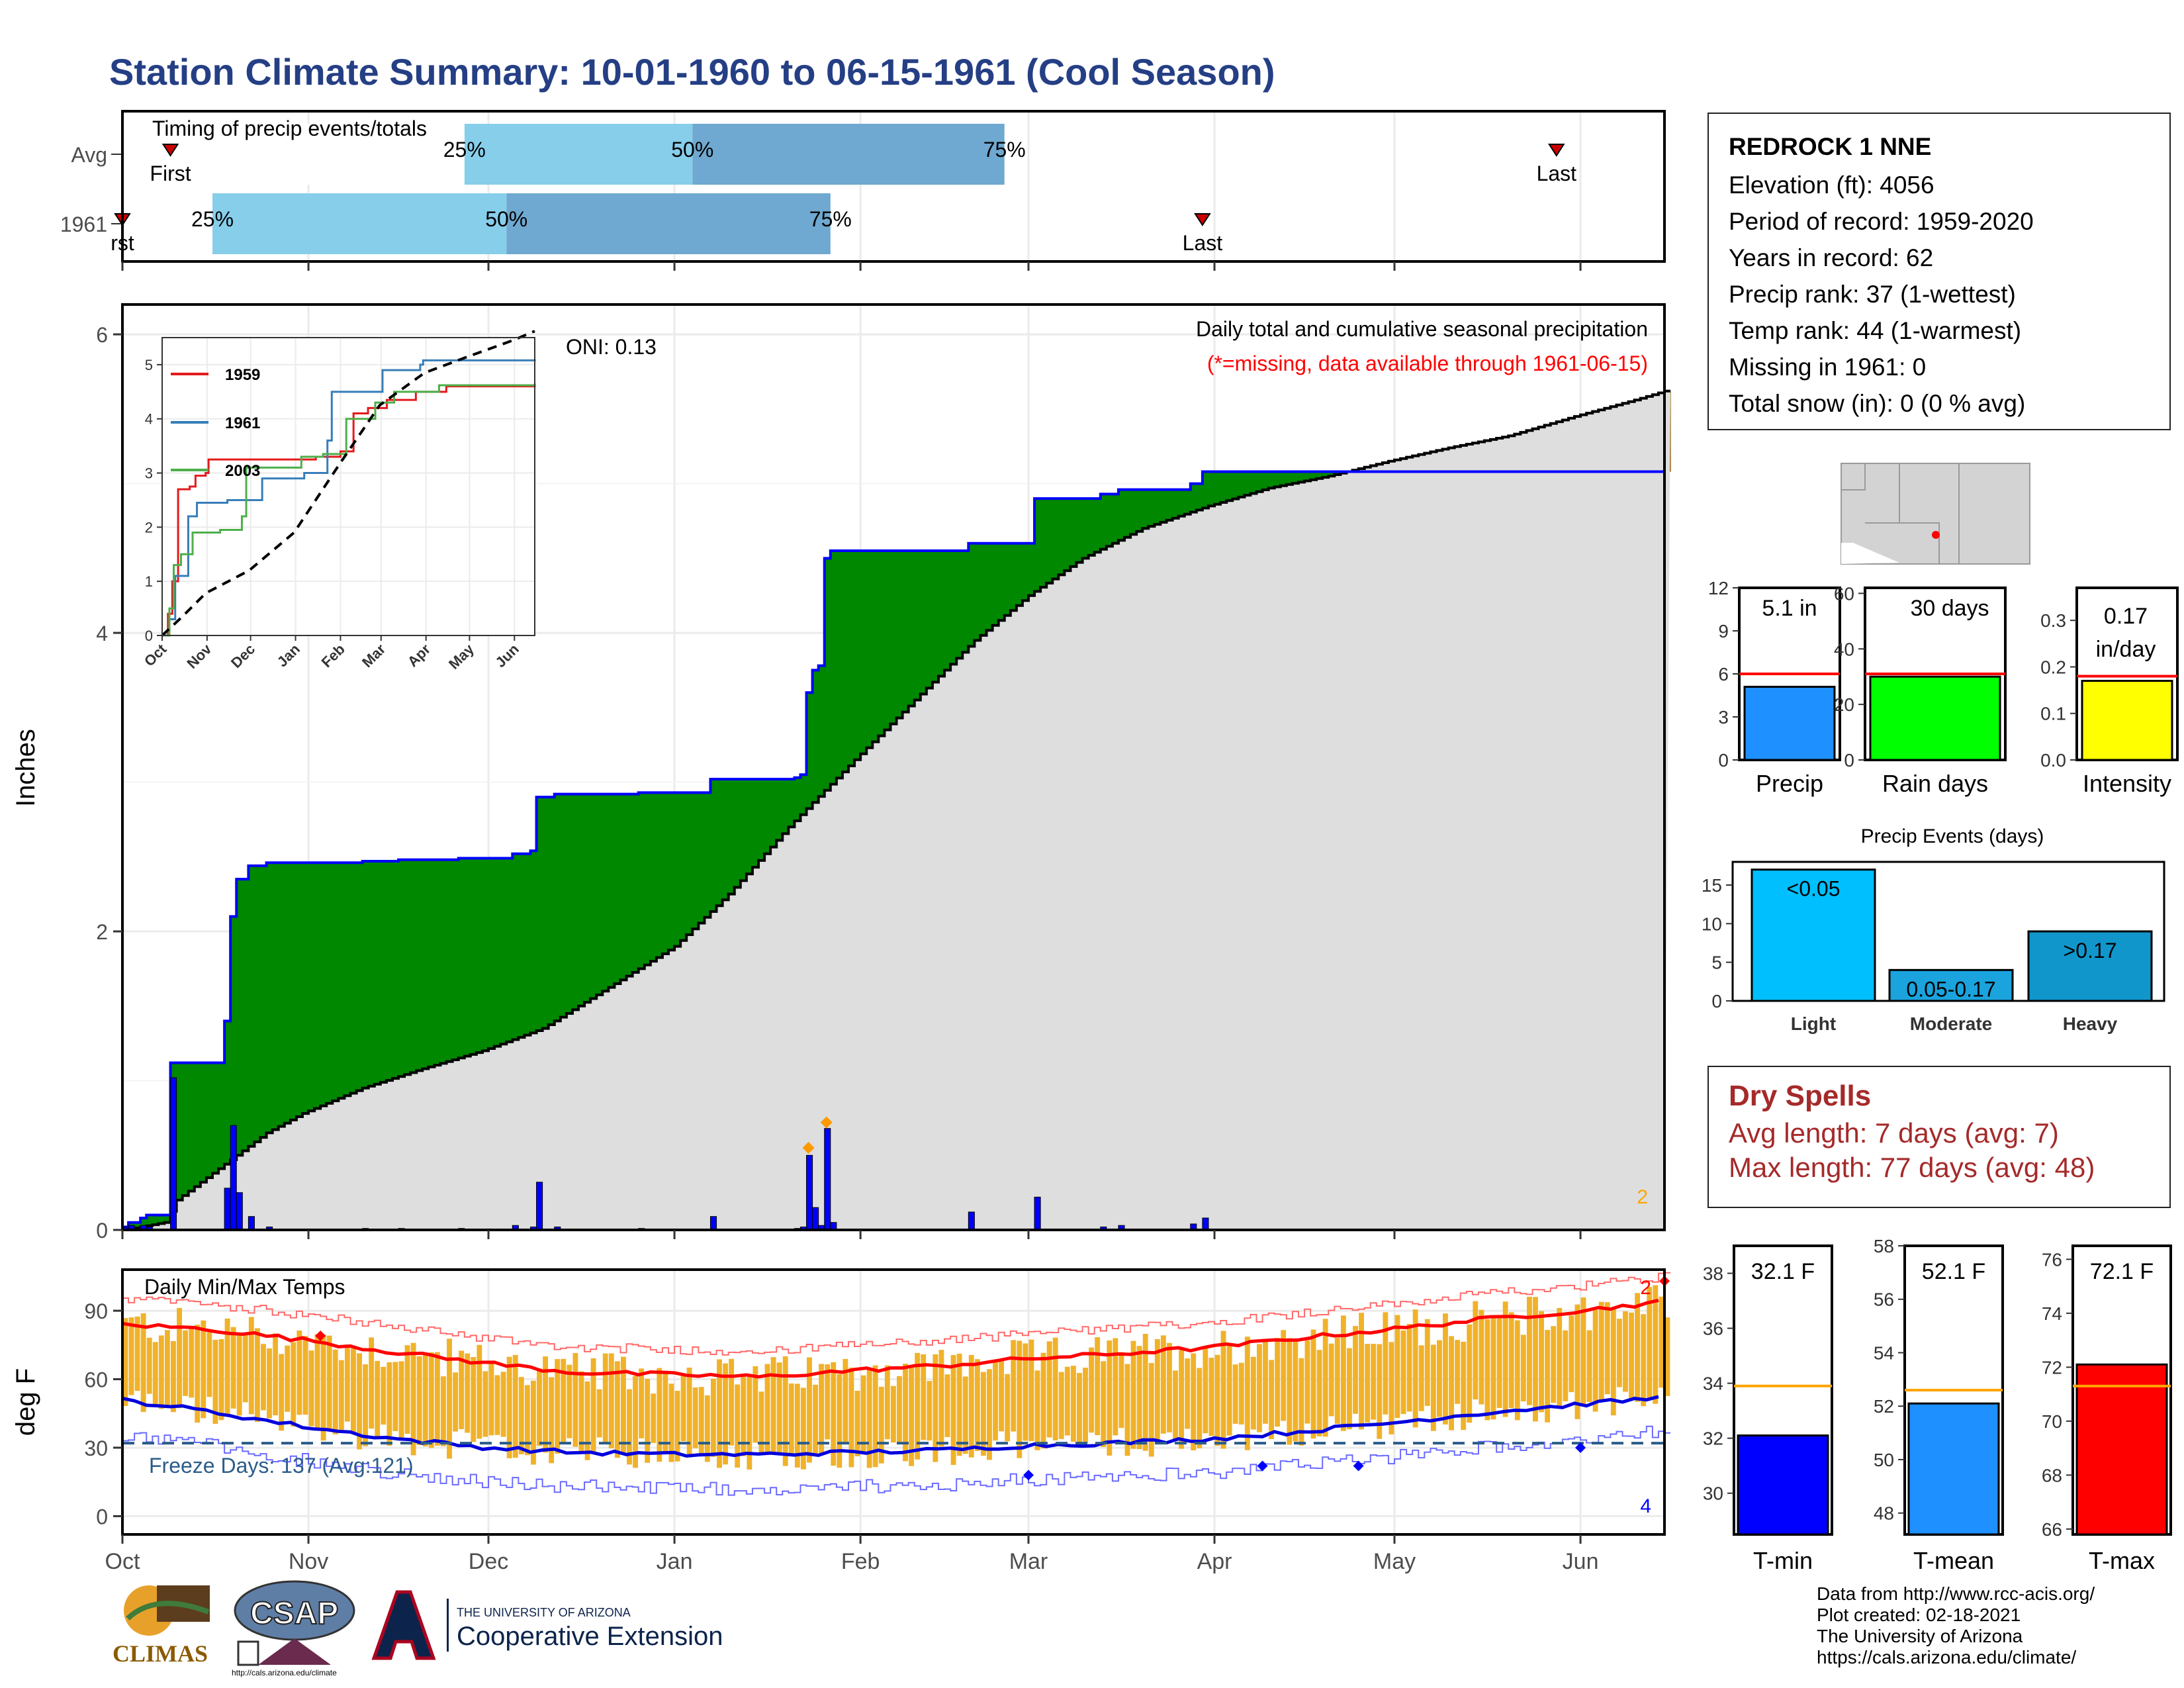  Describe the element at coordinates (170, 150) in the screenshot. I see `timing-marker-first` at that location.